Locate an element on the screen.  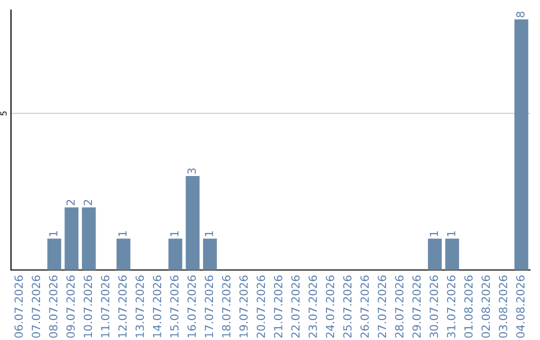
x-tick-label: 18.07.2026 is located at coordinates (226, 307).